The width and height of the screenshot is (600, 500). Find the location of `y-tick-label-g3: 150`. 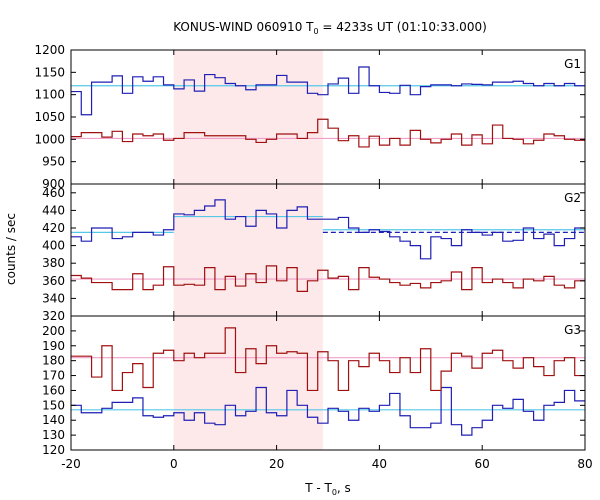

y-tick-label-g3: 150 is located at coordinates (53, 405).